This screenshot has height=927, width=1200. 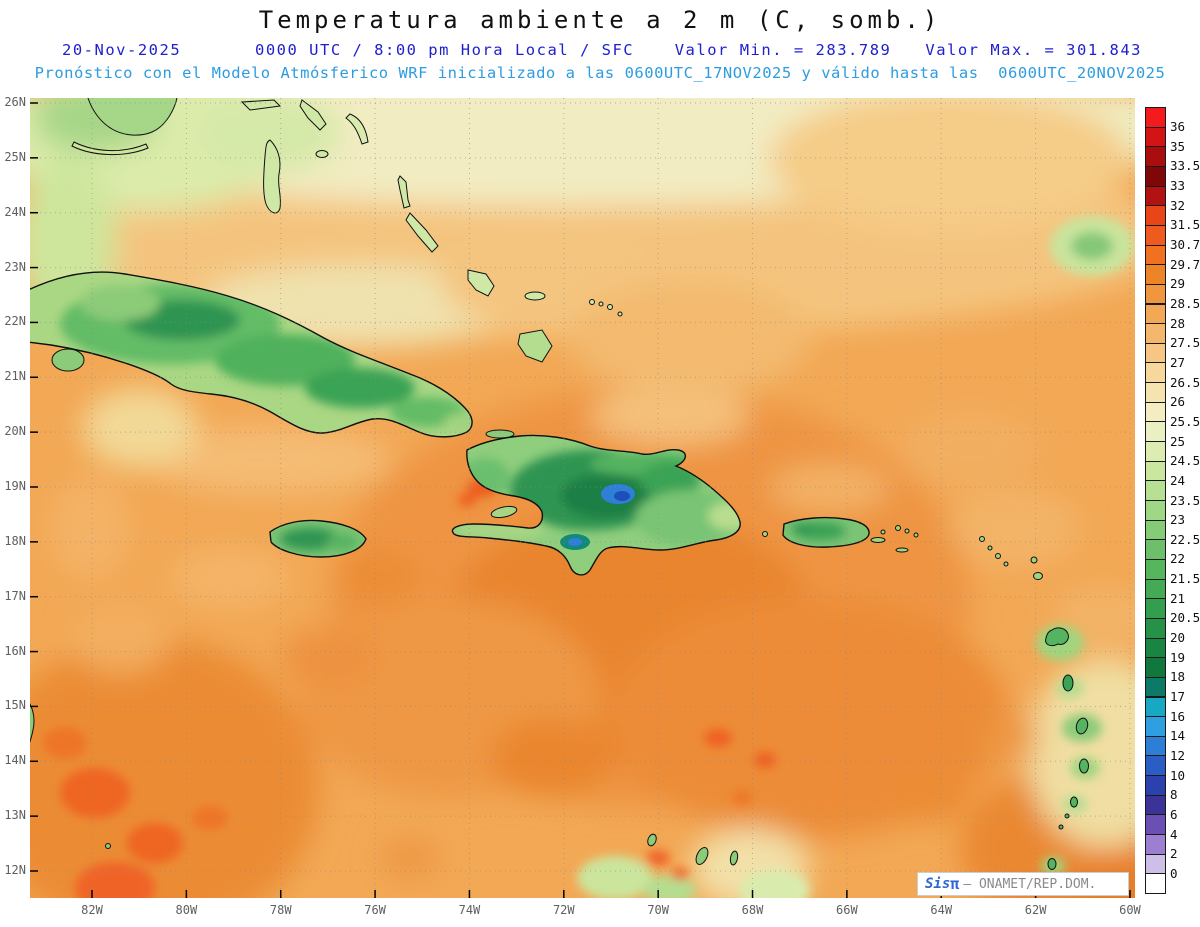 I want to click on watermark: Sis π – ONAMET/REP.DOM., so click(x=1023, y=884).